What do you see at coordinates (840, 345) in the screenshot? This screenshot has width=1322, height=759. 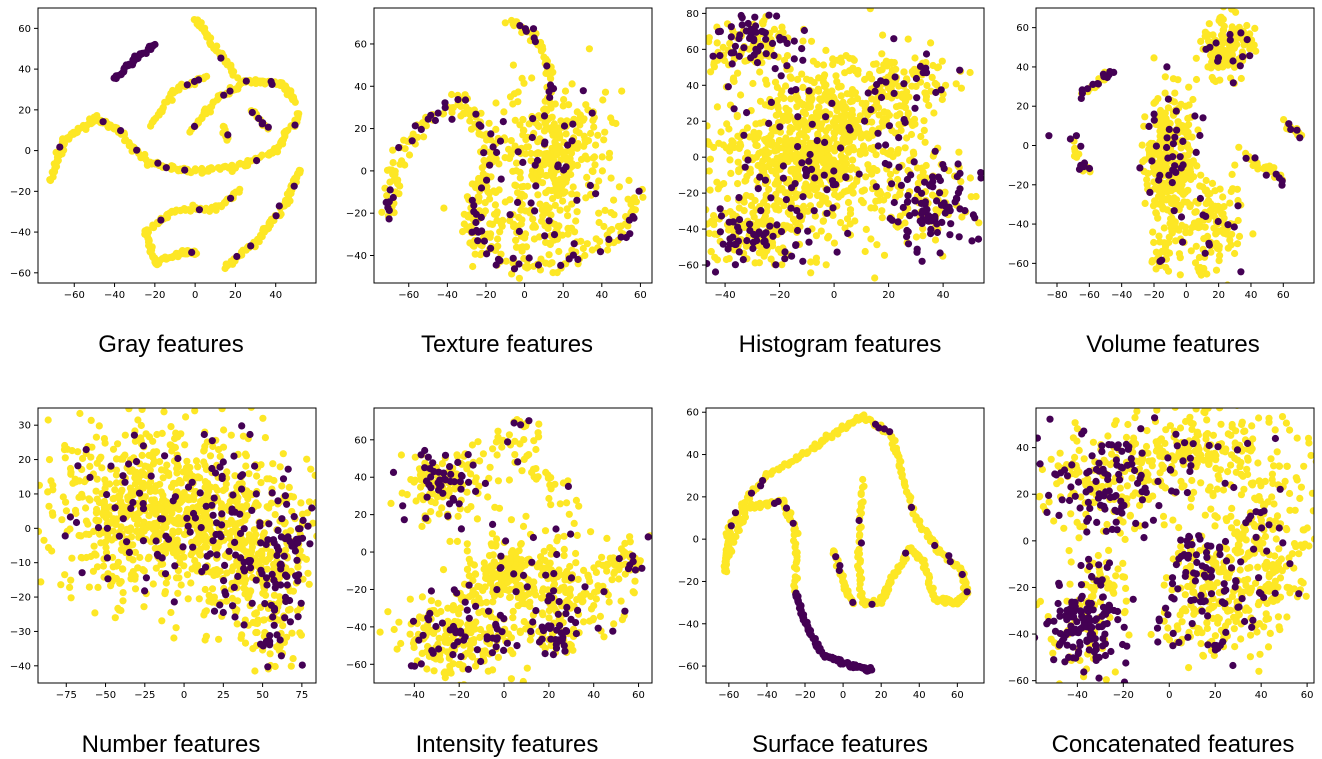 I see `caption-histogram: Histogram features` at bounding box center [840, 345].